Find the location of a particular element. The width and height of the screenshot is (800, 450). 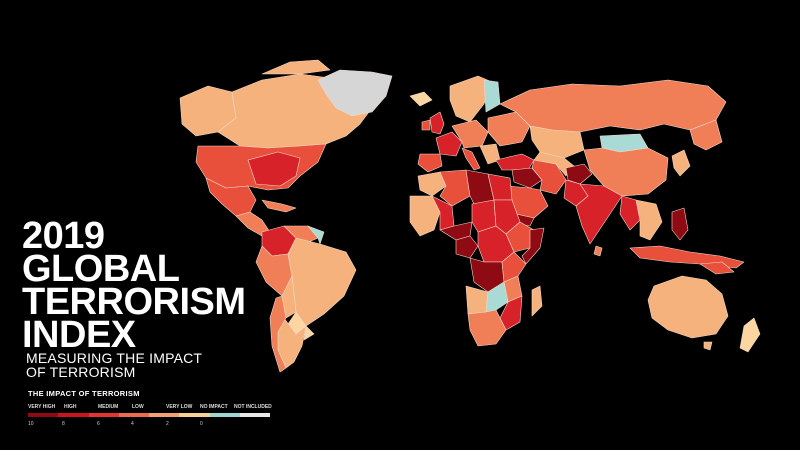

legend-tick: 2 is located at coordinates (167, 424).